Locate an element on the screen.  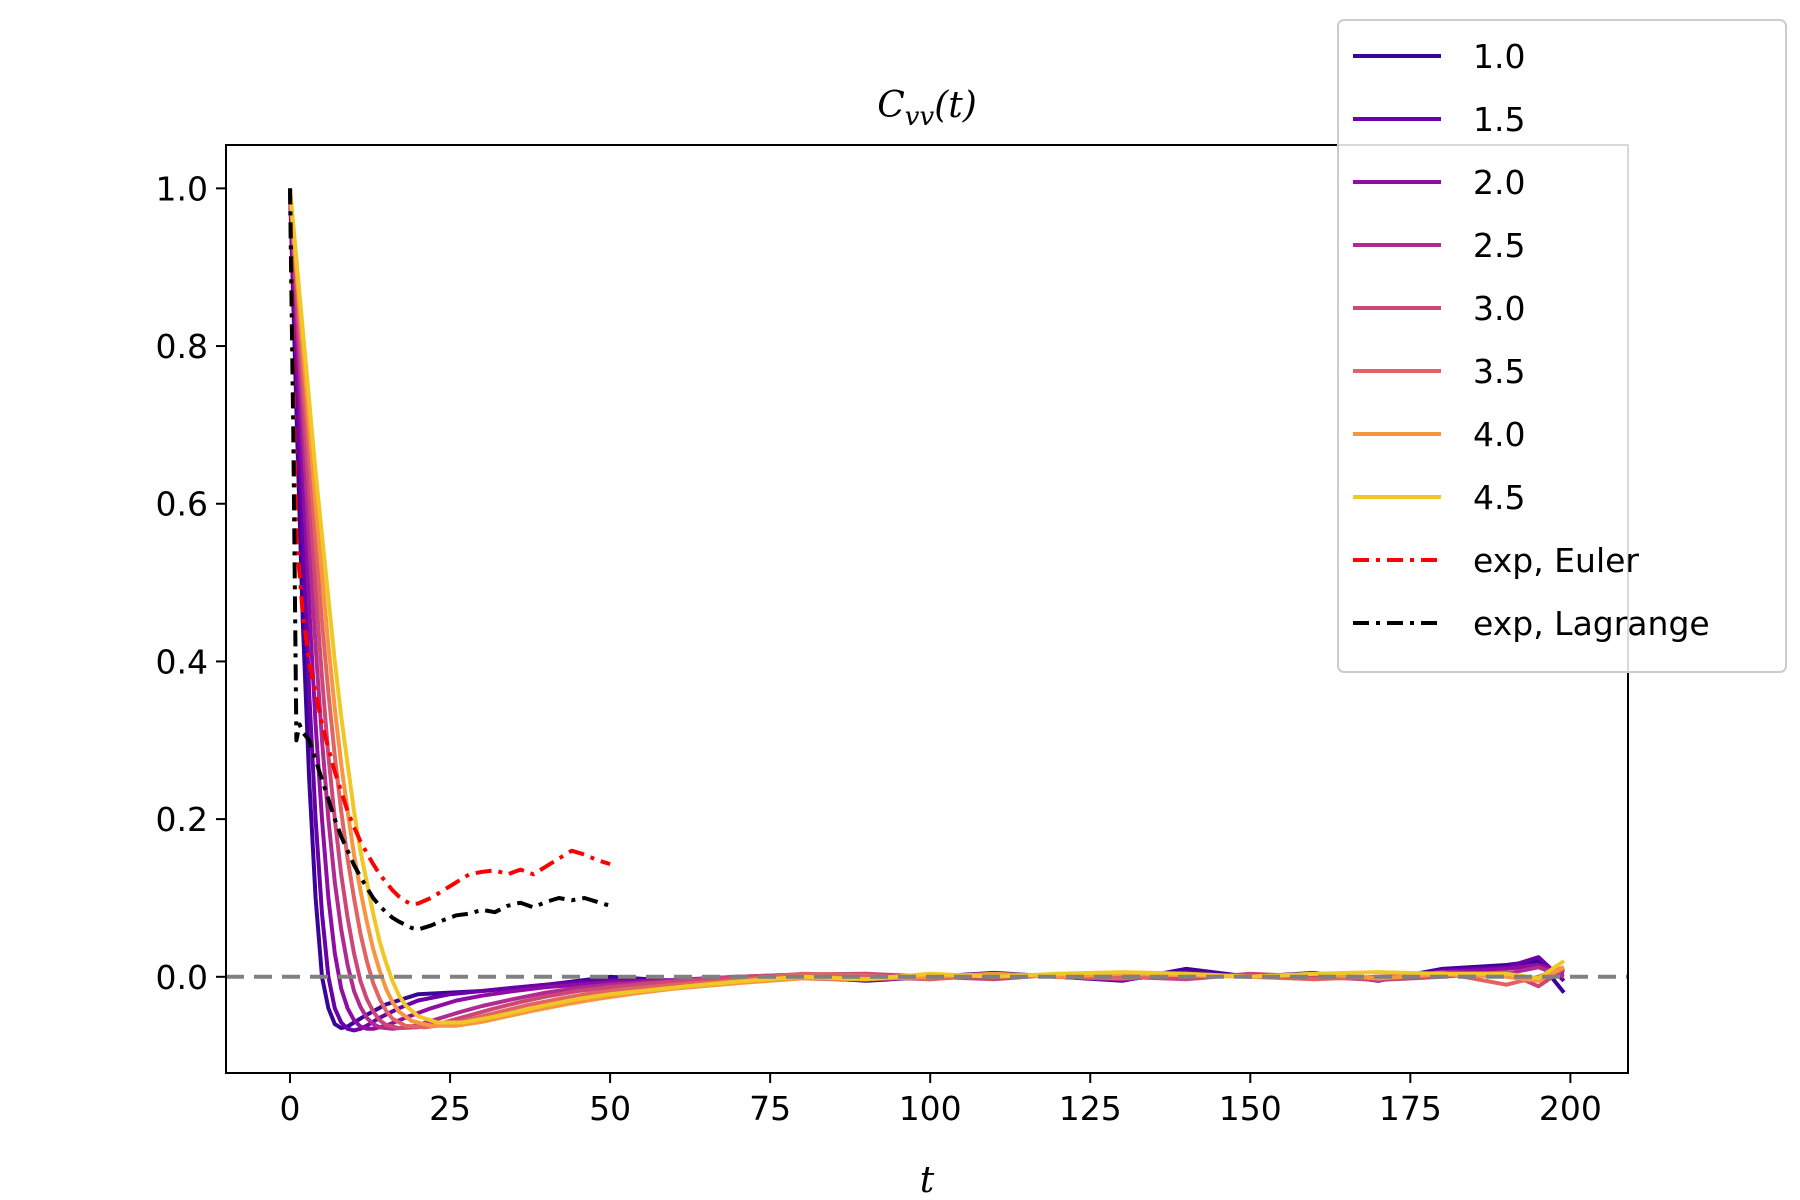
legend-box is located at coordinates (1562, 346).